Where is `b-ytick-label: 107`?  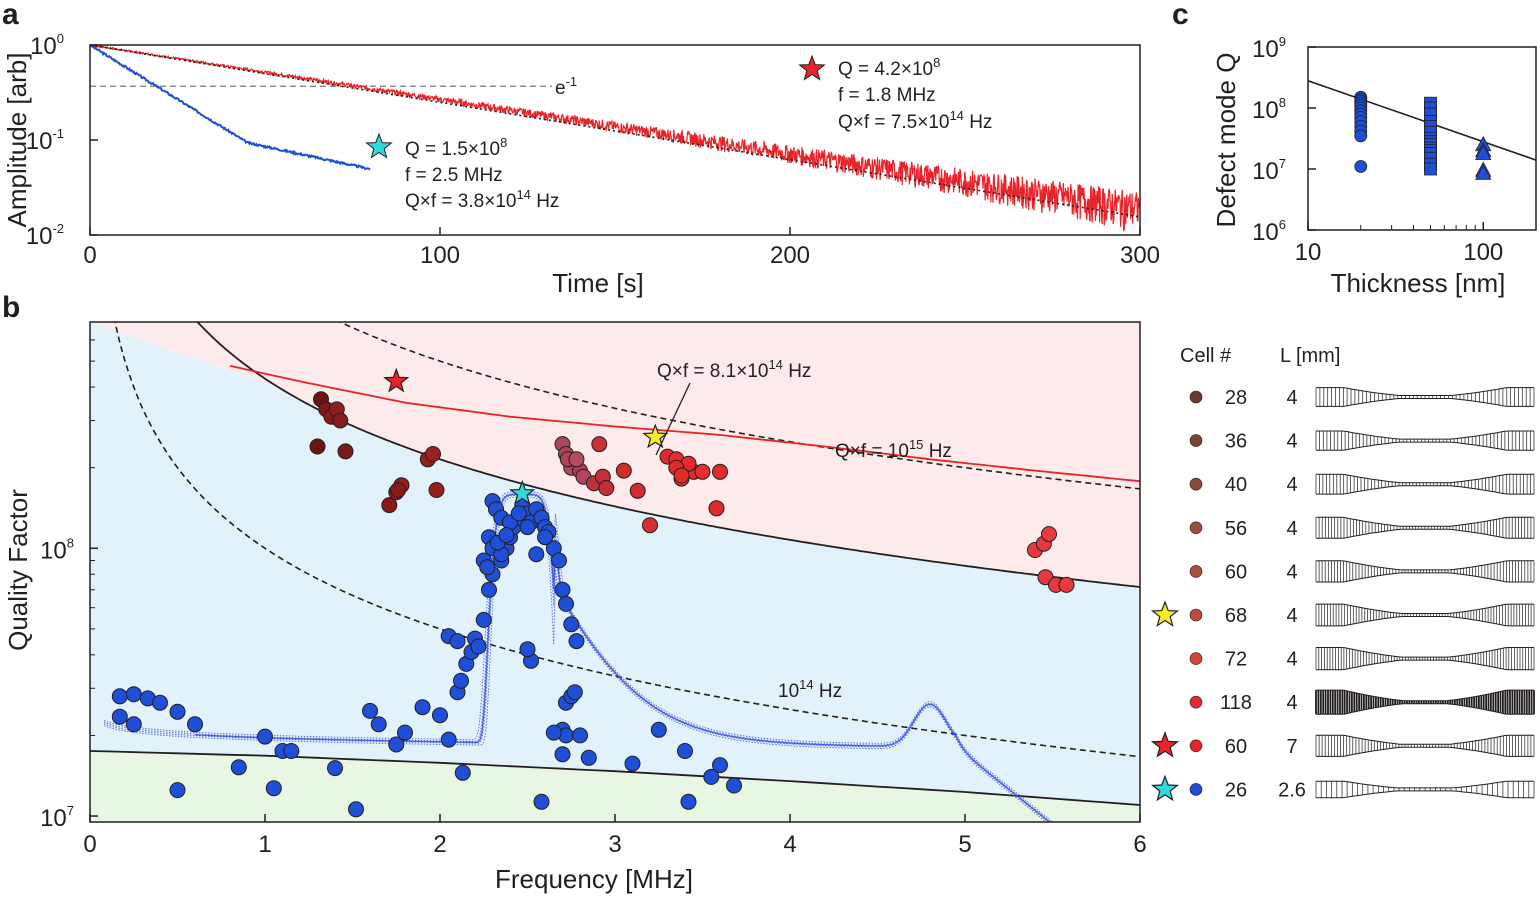
b-ytick-label: 107 is located at coordinates (57, 817).